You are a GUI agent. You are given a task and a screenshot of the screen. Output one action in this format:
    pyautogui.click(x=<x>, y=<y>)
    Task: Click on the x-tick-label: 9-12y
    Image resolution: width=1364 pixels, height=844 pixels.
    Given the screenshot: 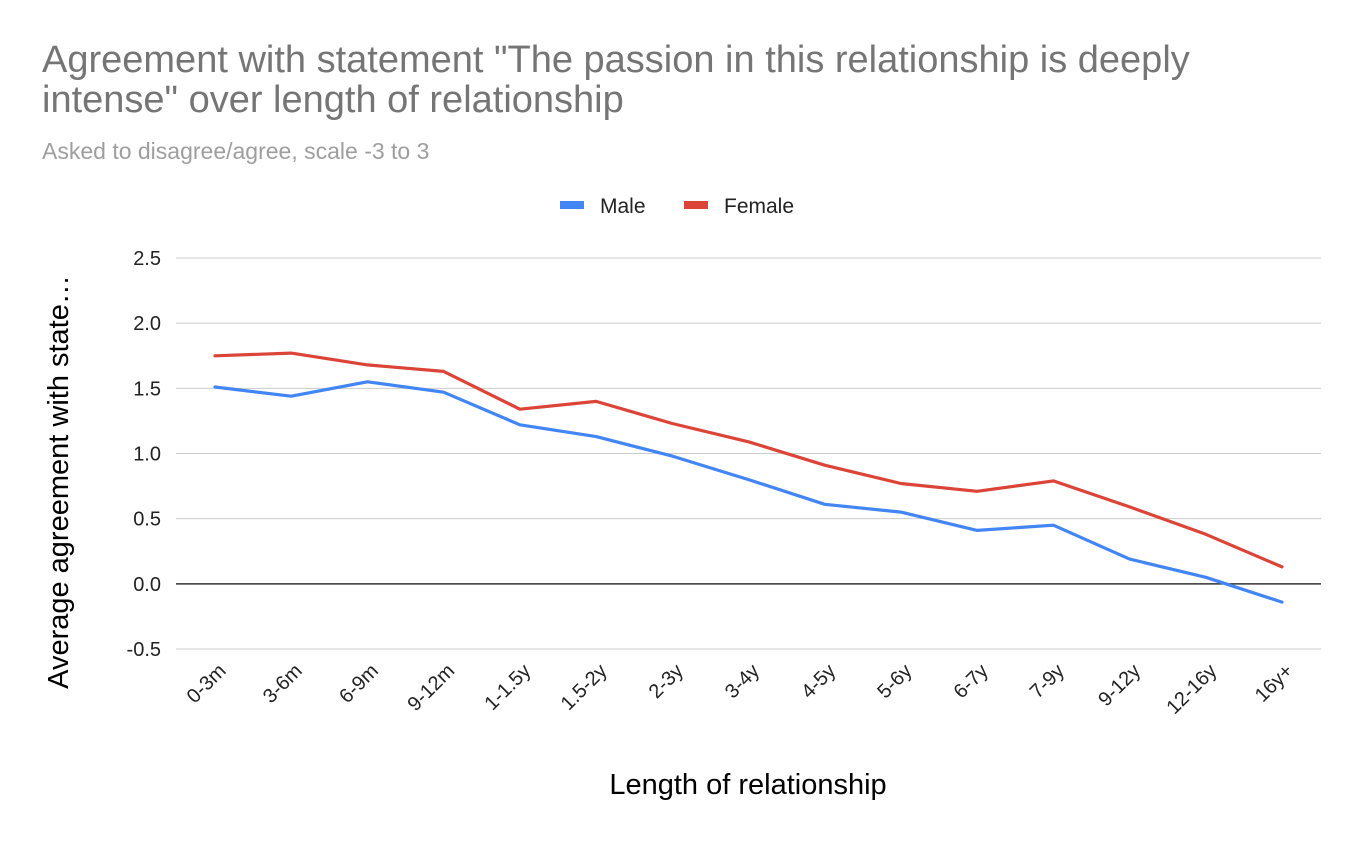 What is the action you would take?
    pyautogui.click(x=1119, y=685)
    